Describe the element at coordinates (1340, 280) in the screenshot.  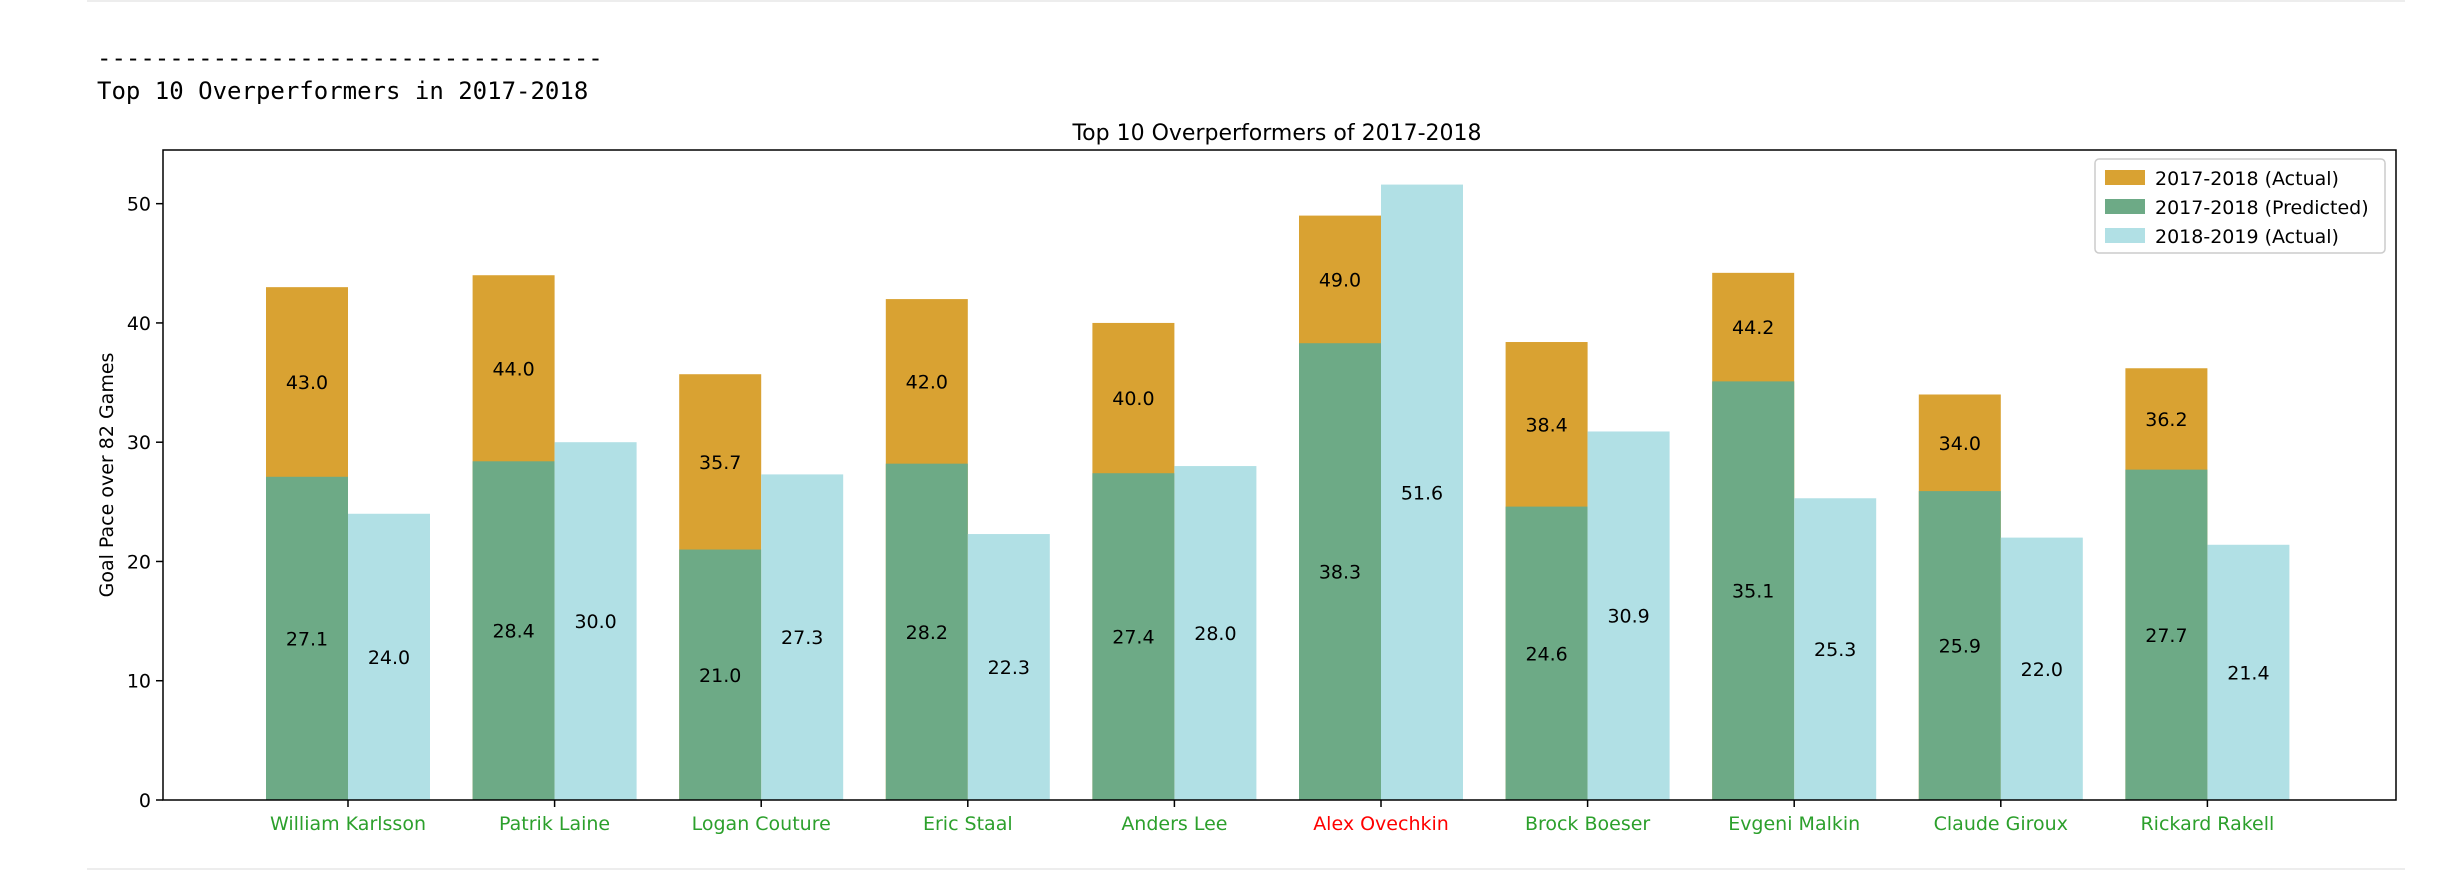
I see `data-label-actual-2017-2018: 49.0` at that location.